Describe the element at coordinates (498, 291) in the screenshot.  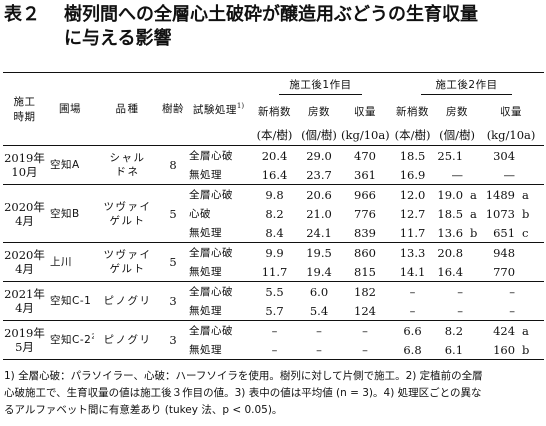
I see `cell-y2-yield: –` at that location.